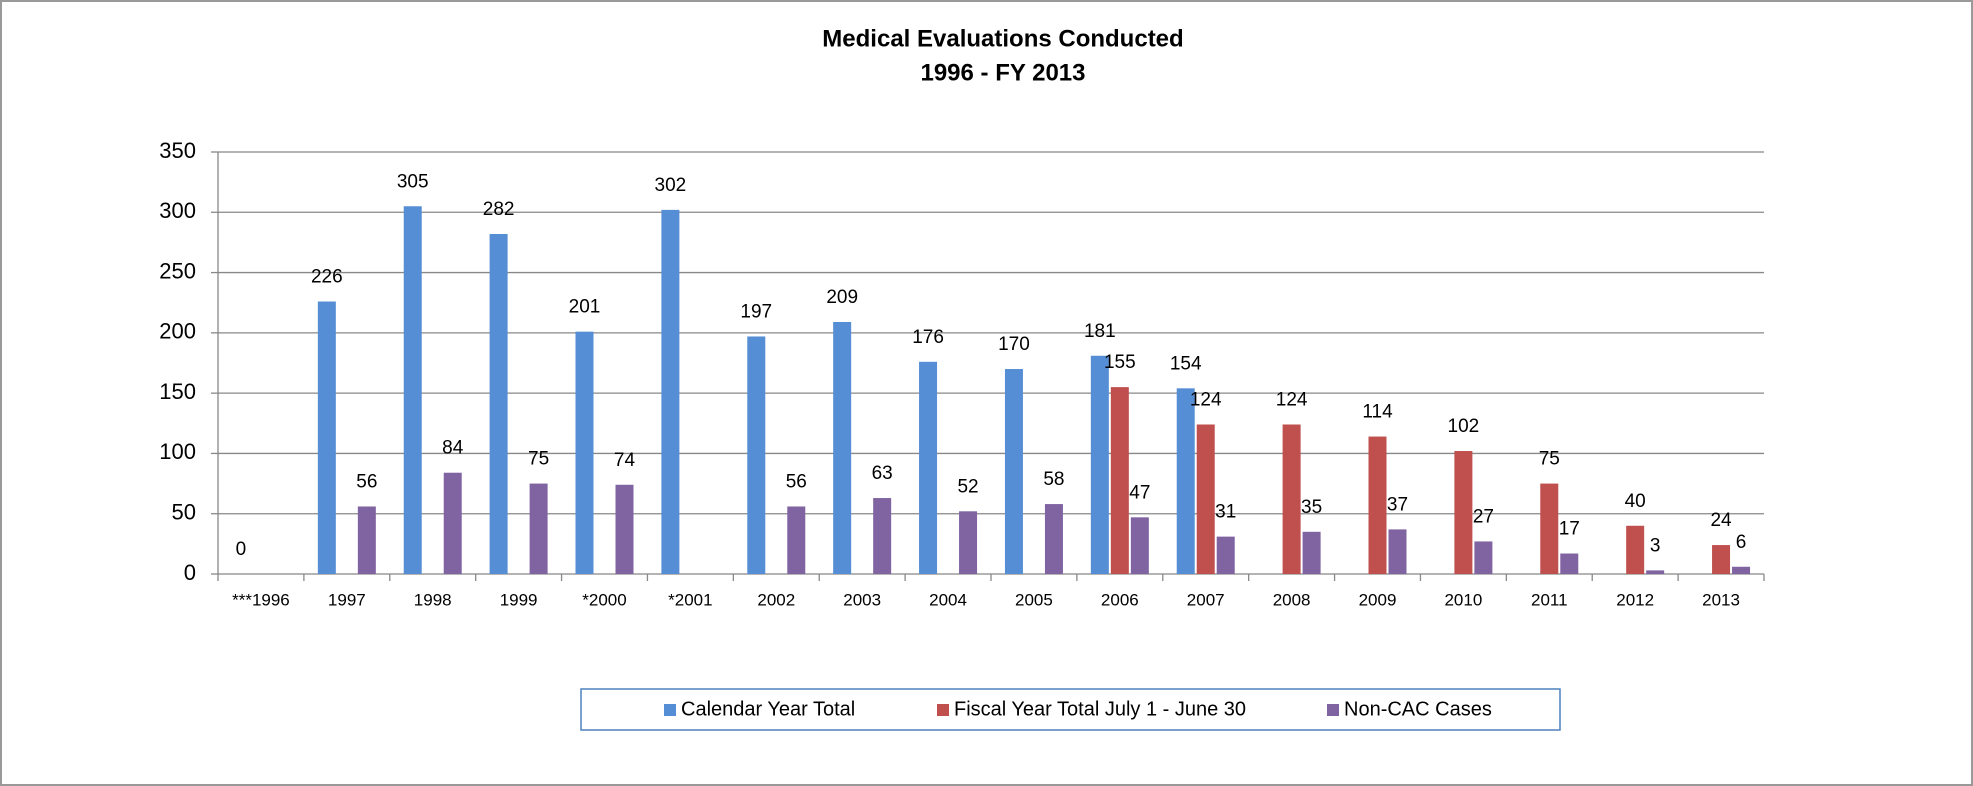 This screenshot has height=786, width=1973. I want to click on data-label: 0, so click(241, 549).